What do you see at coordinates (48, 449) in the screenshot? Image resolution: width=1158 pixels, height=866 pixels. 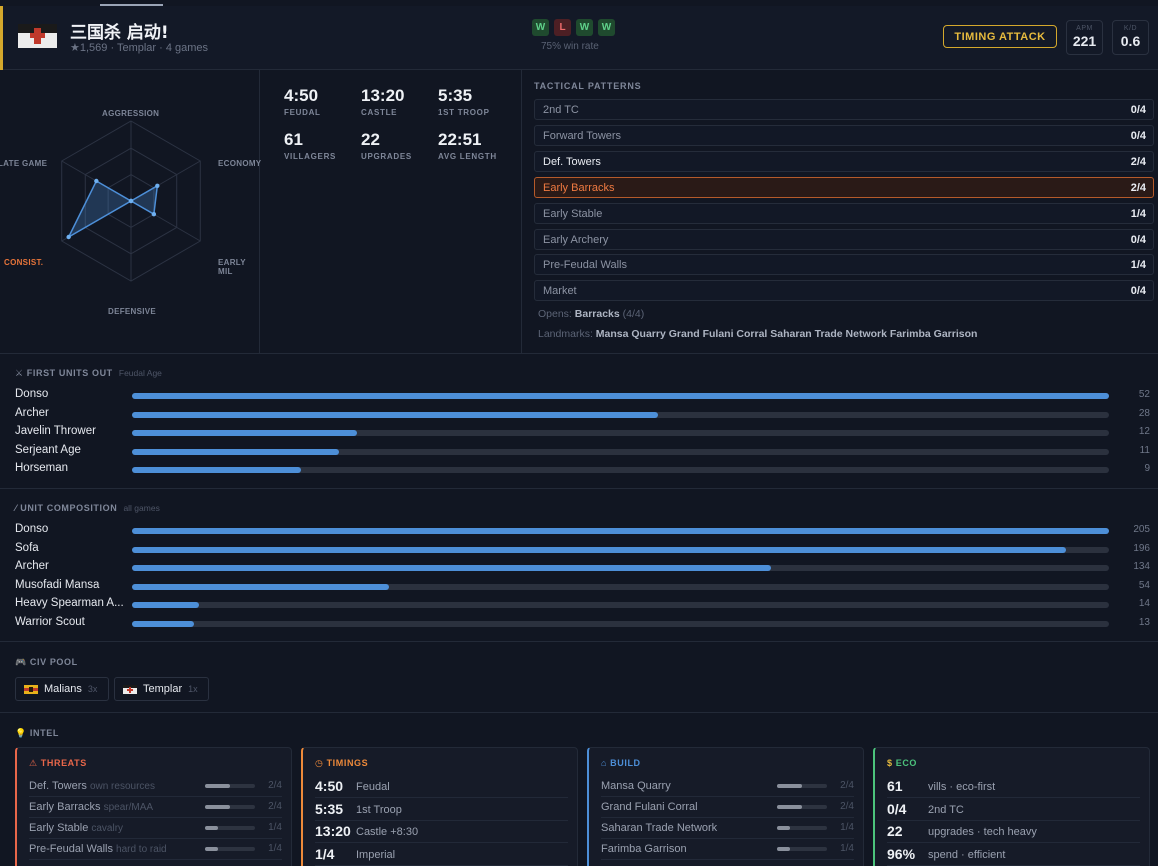 I see `unit-name: Serjeant Age` at bounding box center [48, 449].